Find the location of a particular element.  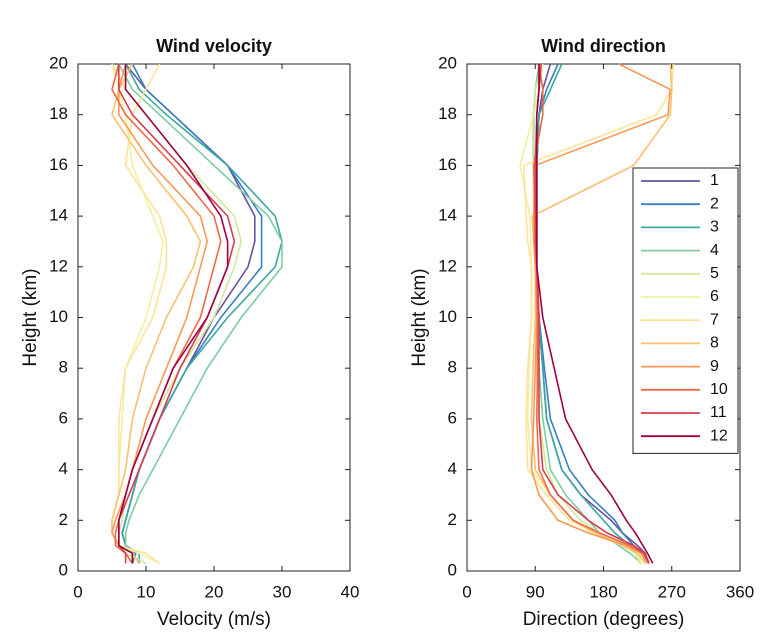

x-tick-label: 10 is located at coordinates (146, 591).